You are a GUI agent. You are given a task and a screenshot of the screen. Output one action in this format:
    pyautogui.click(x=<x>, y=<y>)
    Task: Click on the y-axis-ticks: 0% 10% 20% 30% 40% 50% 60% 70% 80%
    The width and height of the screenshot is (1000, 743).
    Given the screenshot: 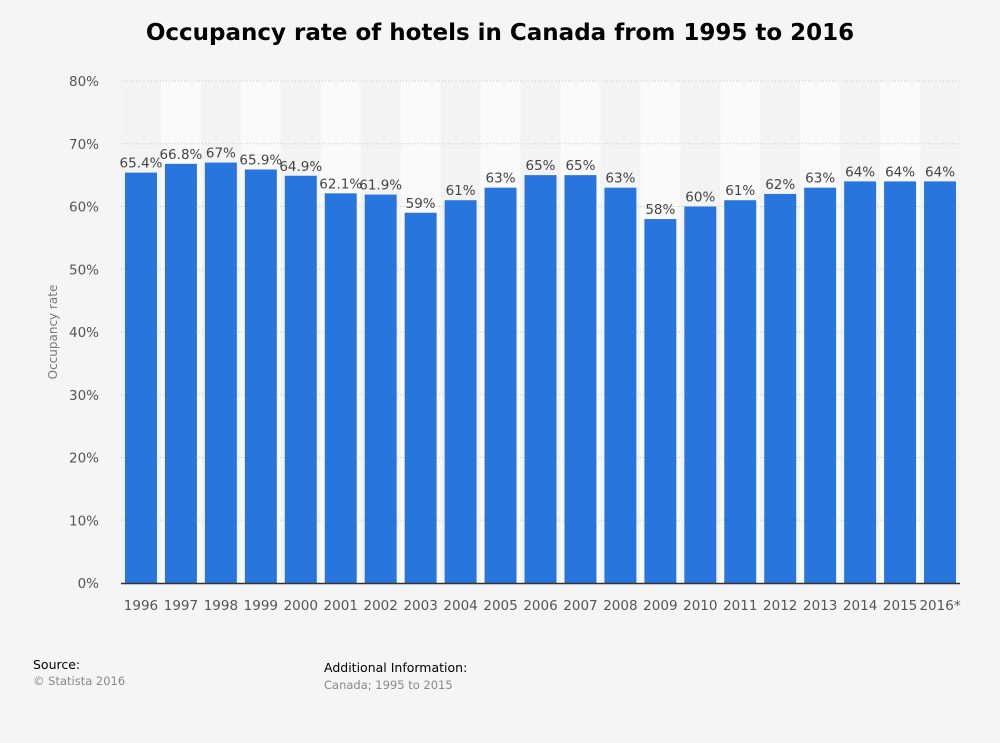 What is the action you would take?
    pyautogui.click(x=84, y=333)
    